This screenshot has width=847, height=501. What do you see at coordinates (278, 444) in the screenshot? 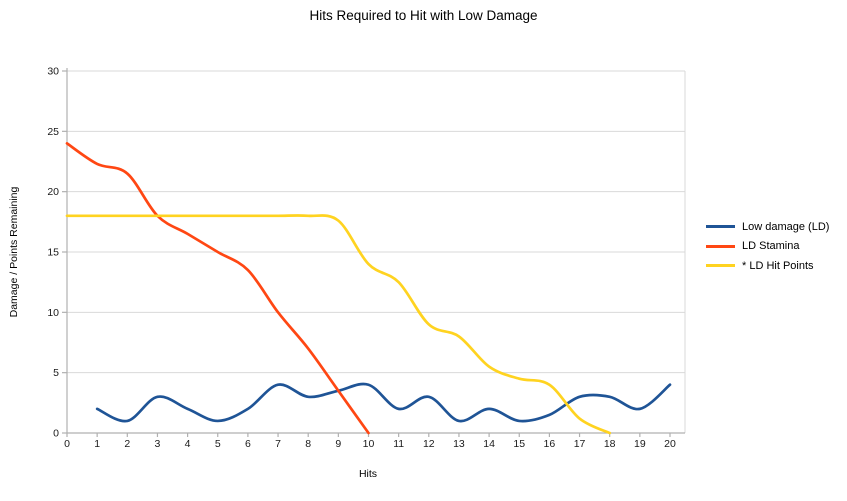
I see `x-tick-label: 7` at bounding box center [278, 444].